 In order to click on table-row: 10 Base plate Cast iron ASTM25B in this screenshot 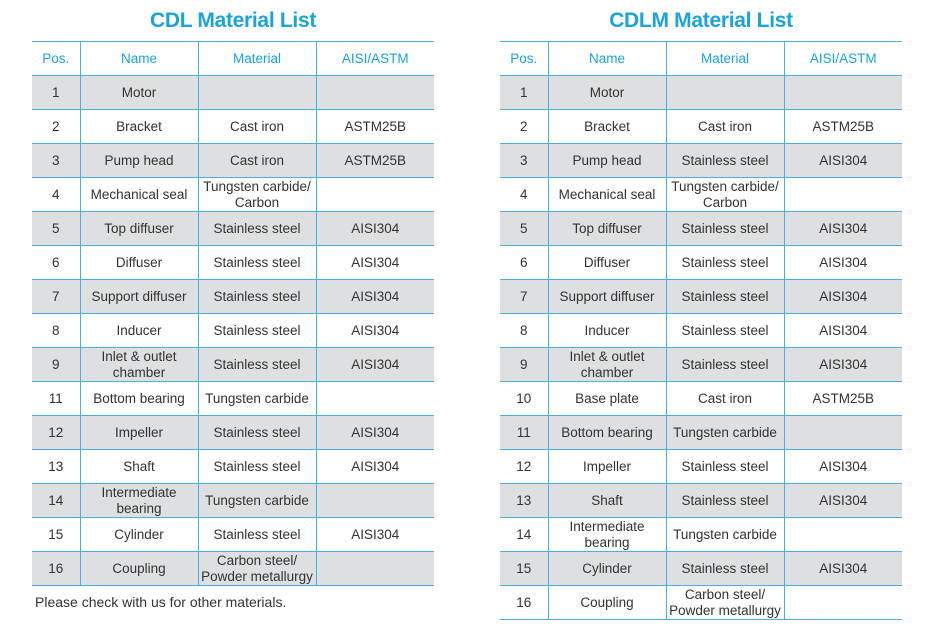, I will do `click(701, 398)`.